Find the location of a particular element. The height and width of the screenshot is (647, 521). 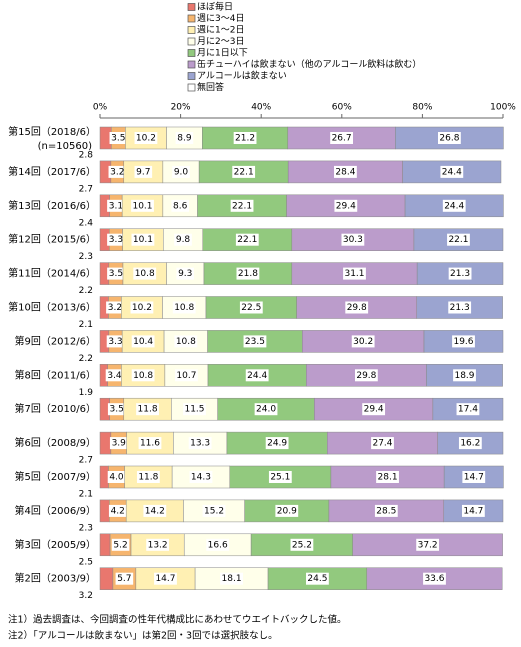

data-label: 2.7 is located at coordinates (86, 461).